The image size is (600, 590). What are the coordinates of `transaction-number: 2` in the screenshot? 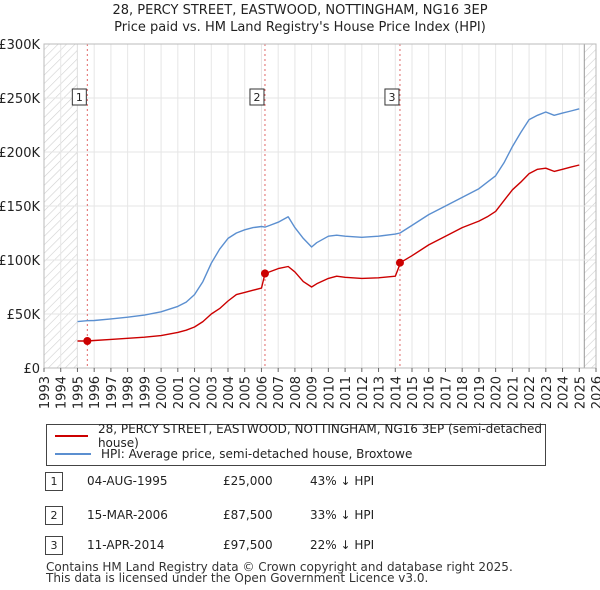 It's located at (54, 515).